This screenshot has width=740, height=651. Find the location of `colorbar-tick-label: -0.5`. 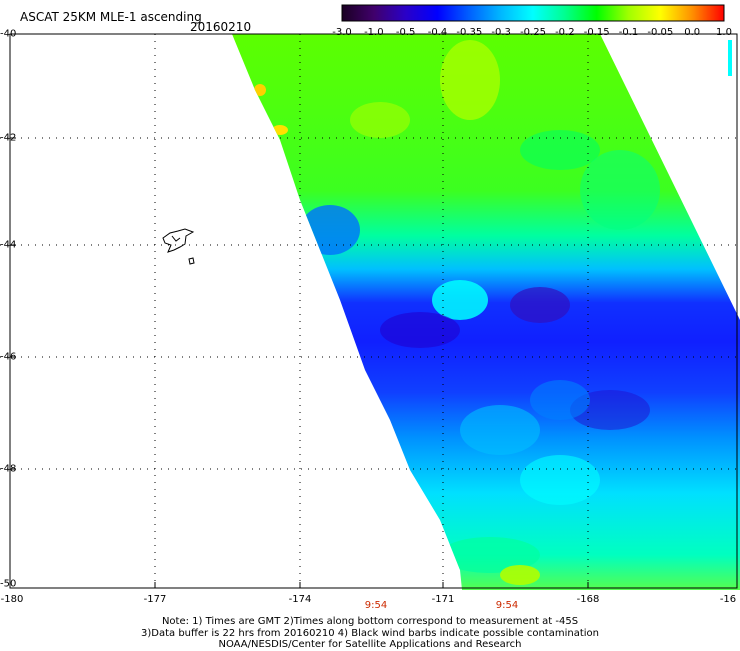

colorbar-tick-label: -0.5 is located at coordinates (405, 32).